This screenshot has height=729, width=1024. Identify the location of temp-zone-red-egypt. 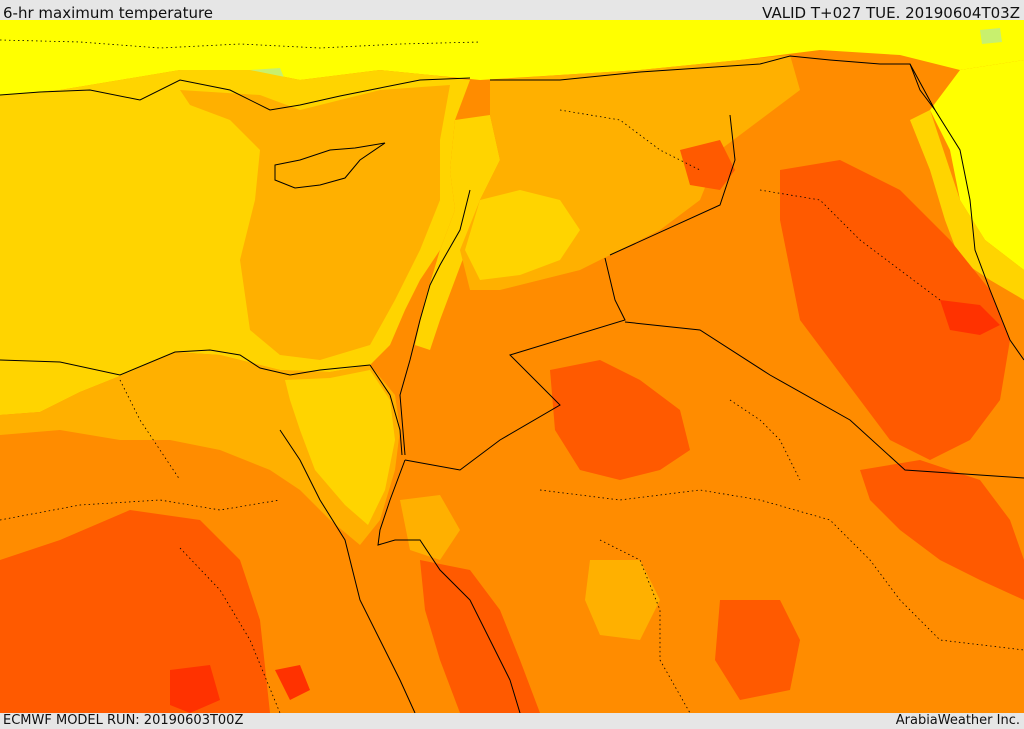
(195, 689).